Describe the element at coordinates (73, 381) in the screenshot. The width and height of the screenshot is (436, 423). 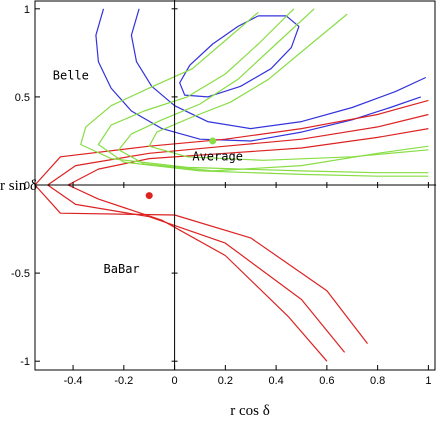
I see `x-tick-label: -0.4` at that location.